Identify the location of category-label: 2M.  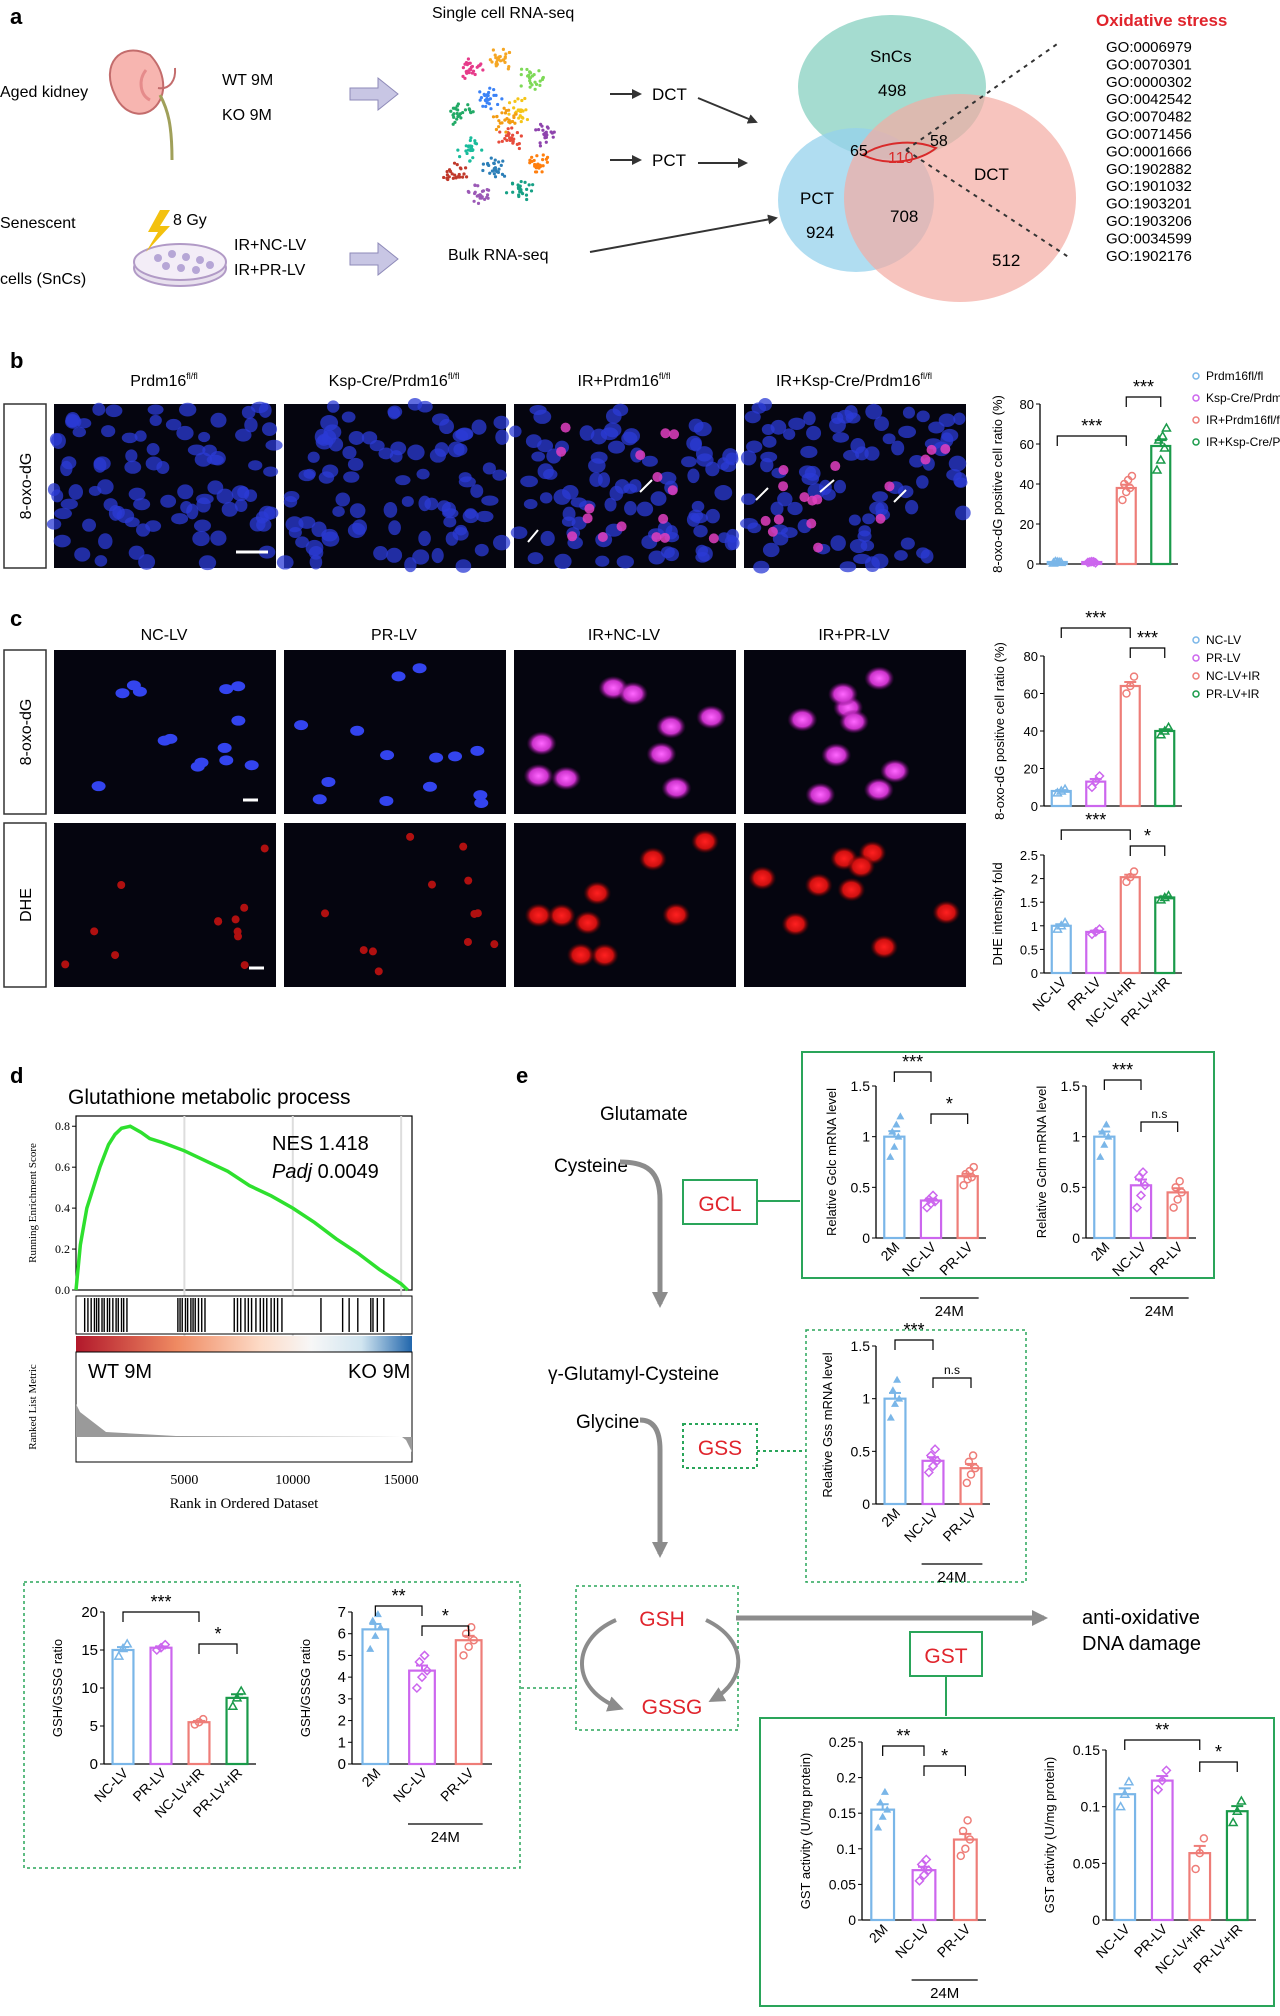
(370, 1777).